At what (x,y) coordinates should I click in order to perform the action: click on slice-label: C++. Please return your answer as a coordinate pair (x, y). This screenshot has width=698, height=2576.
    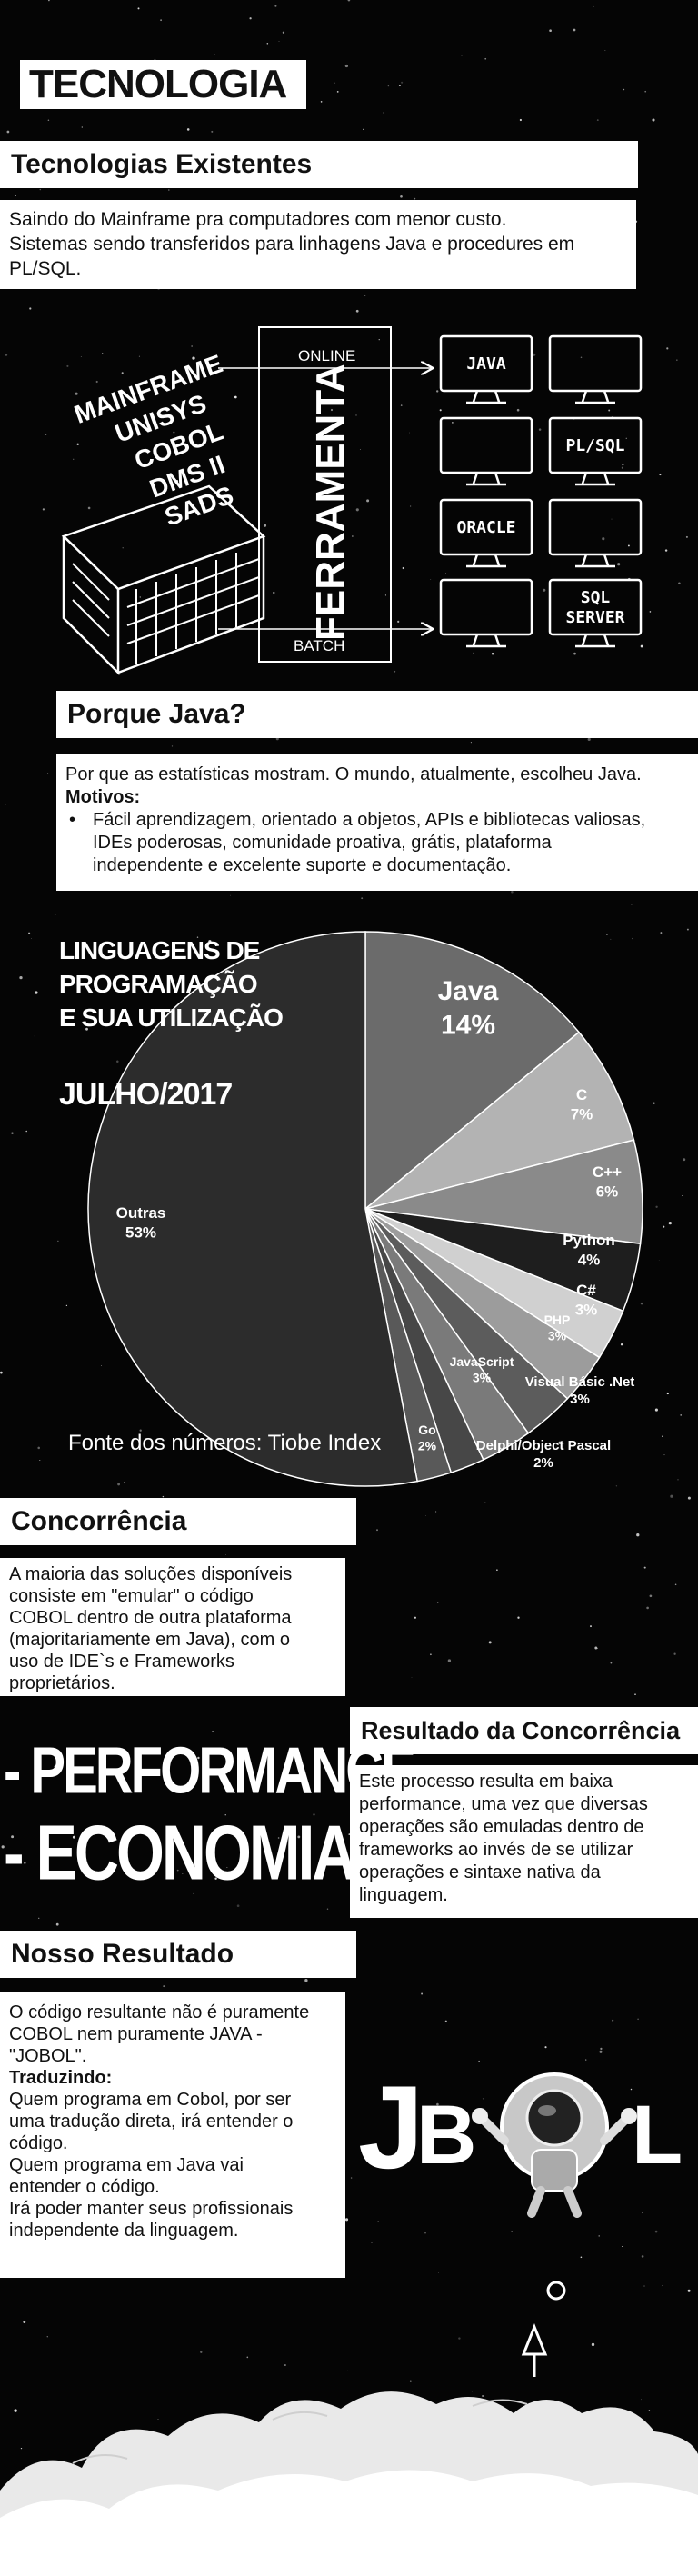
    Looking at the image, I should click on (607, 1172).